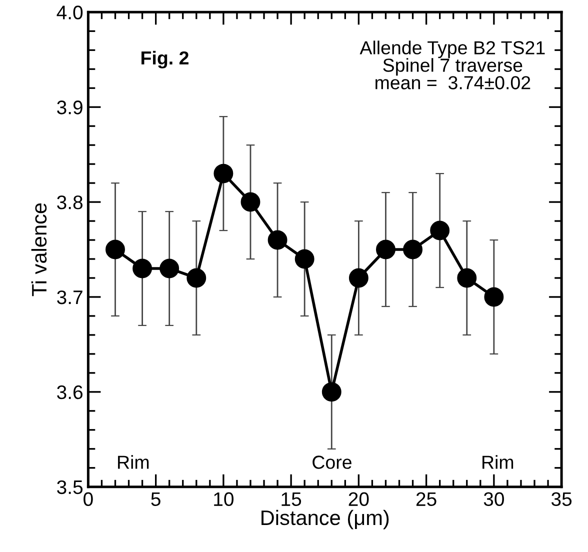 The height and width of the screenshot is (552, 588). Describe the element at coordinates (88, 499) in the screenshot. I see `x-tick-label: 0` at that location.